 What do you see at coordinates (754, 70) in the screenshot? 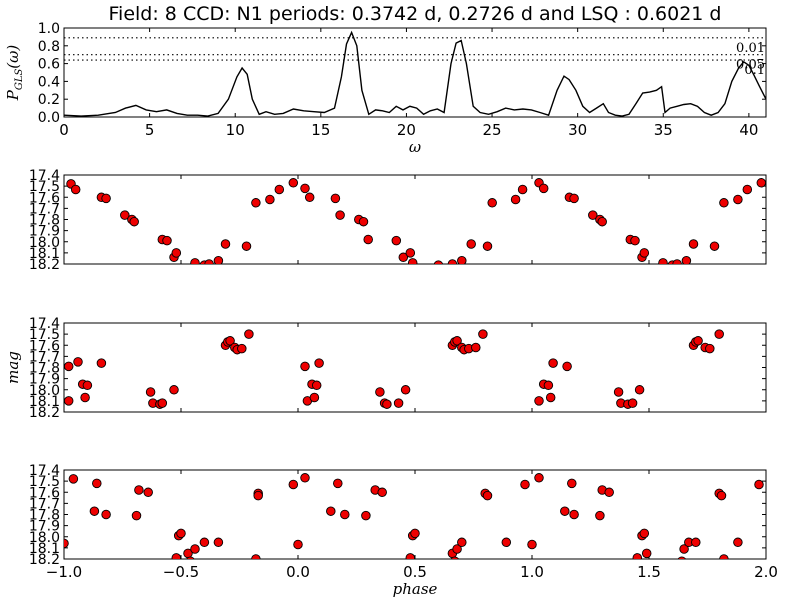
I see `significance-label: 0.1` at bounding box center [754, 70].